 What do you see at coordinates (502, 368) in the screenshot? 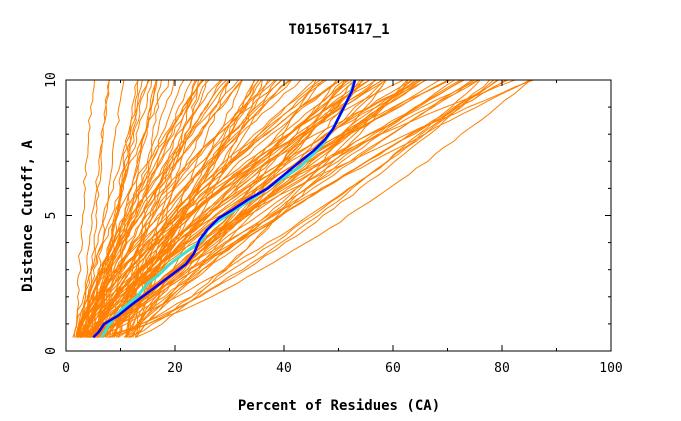
I see `x-tick-label: 80` at bounding box center [502, 368].